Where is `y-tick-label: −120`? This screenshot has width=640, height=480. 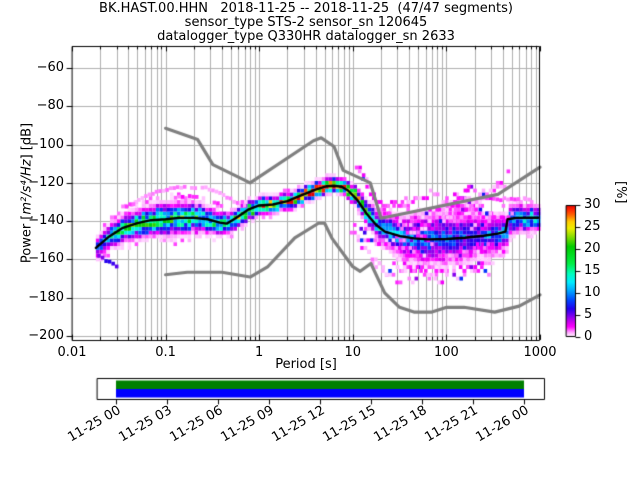
y-tick-label: −120 is located at coordinates (46, 182).